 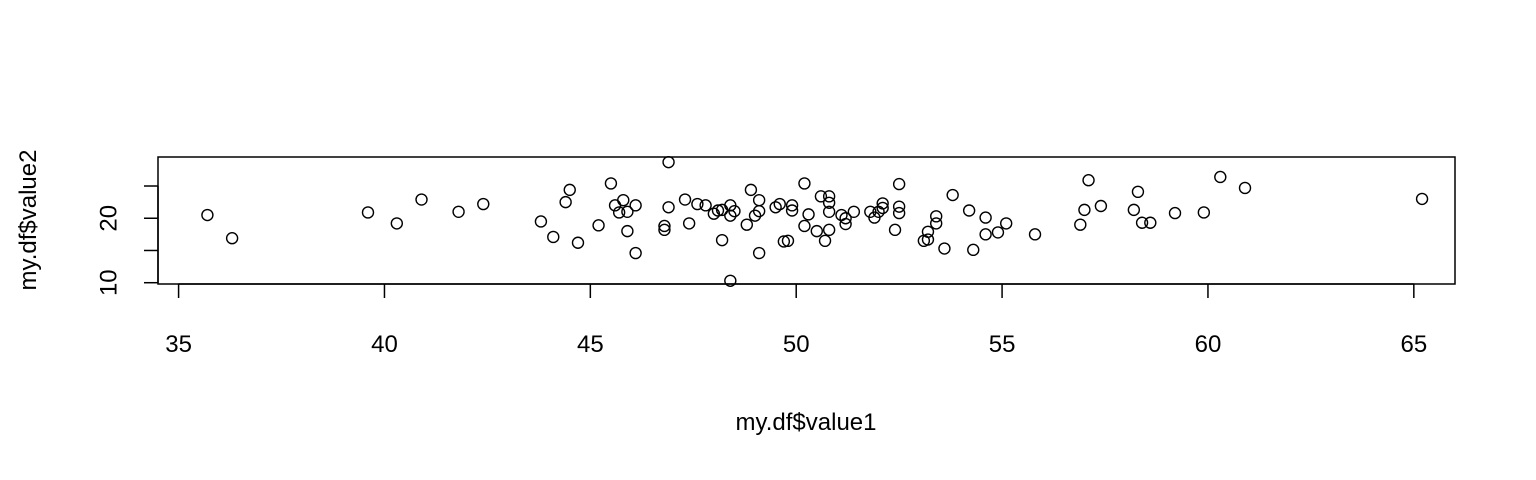 I want to click on x-tick-label: 50, so click(x=796, y=344).